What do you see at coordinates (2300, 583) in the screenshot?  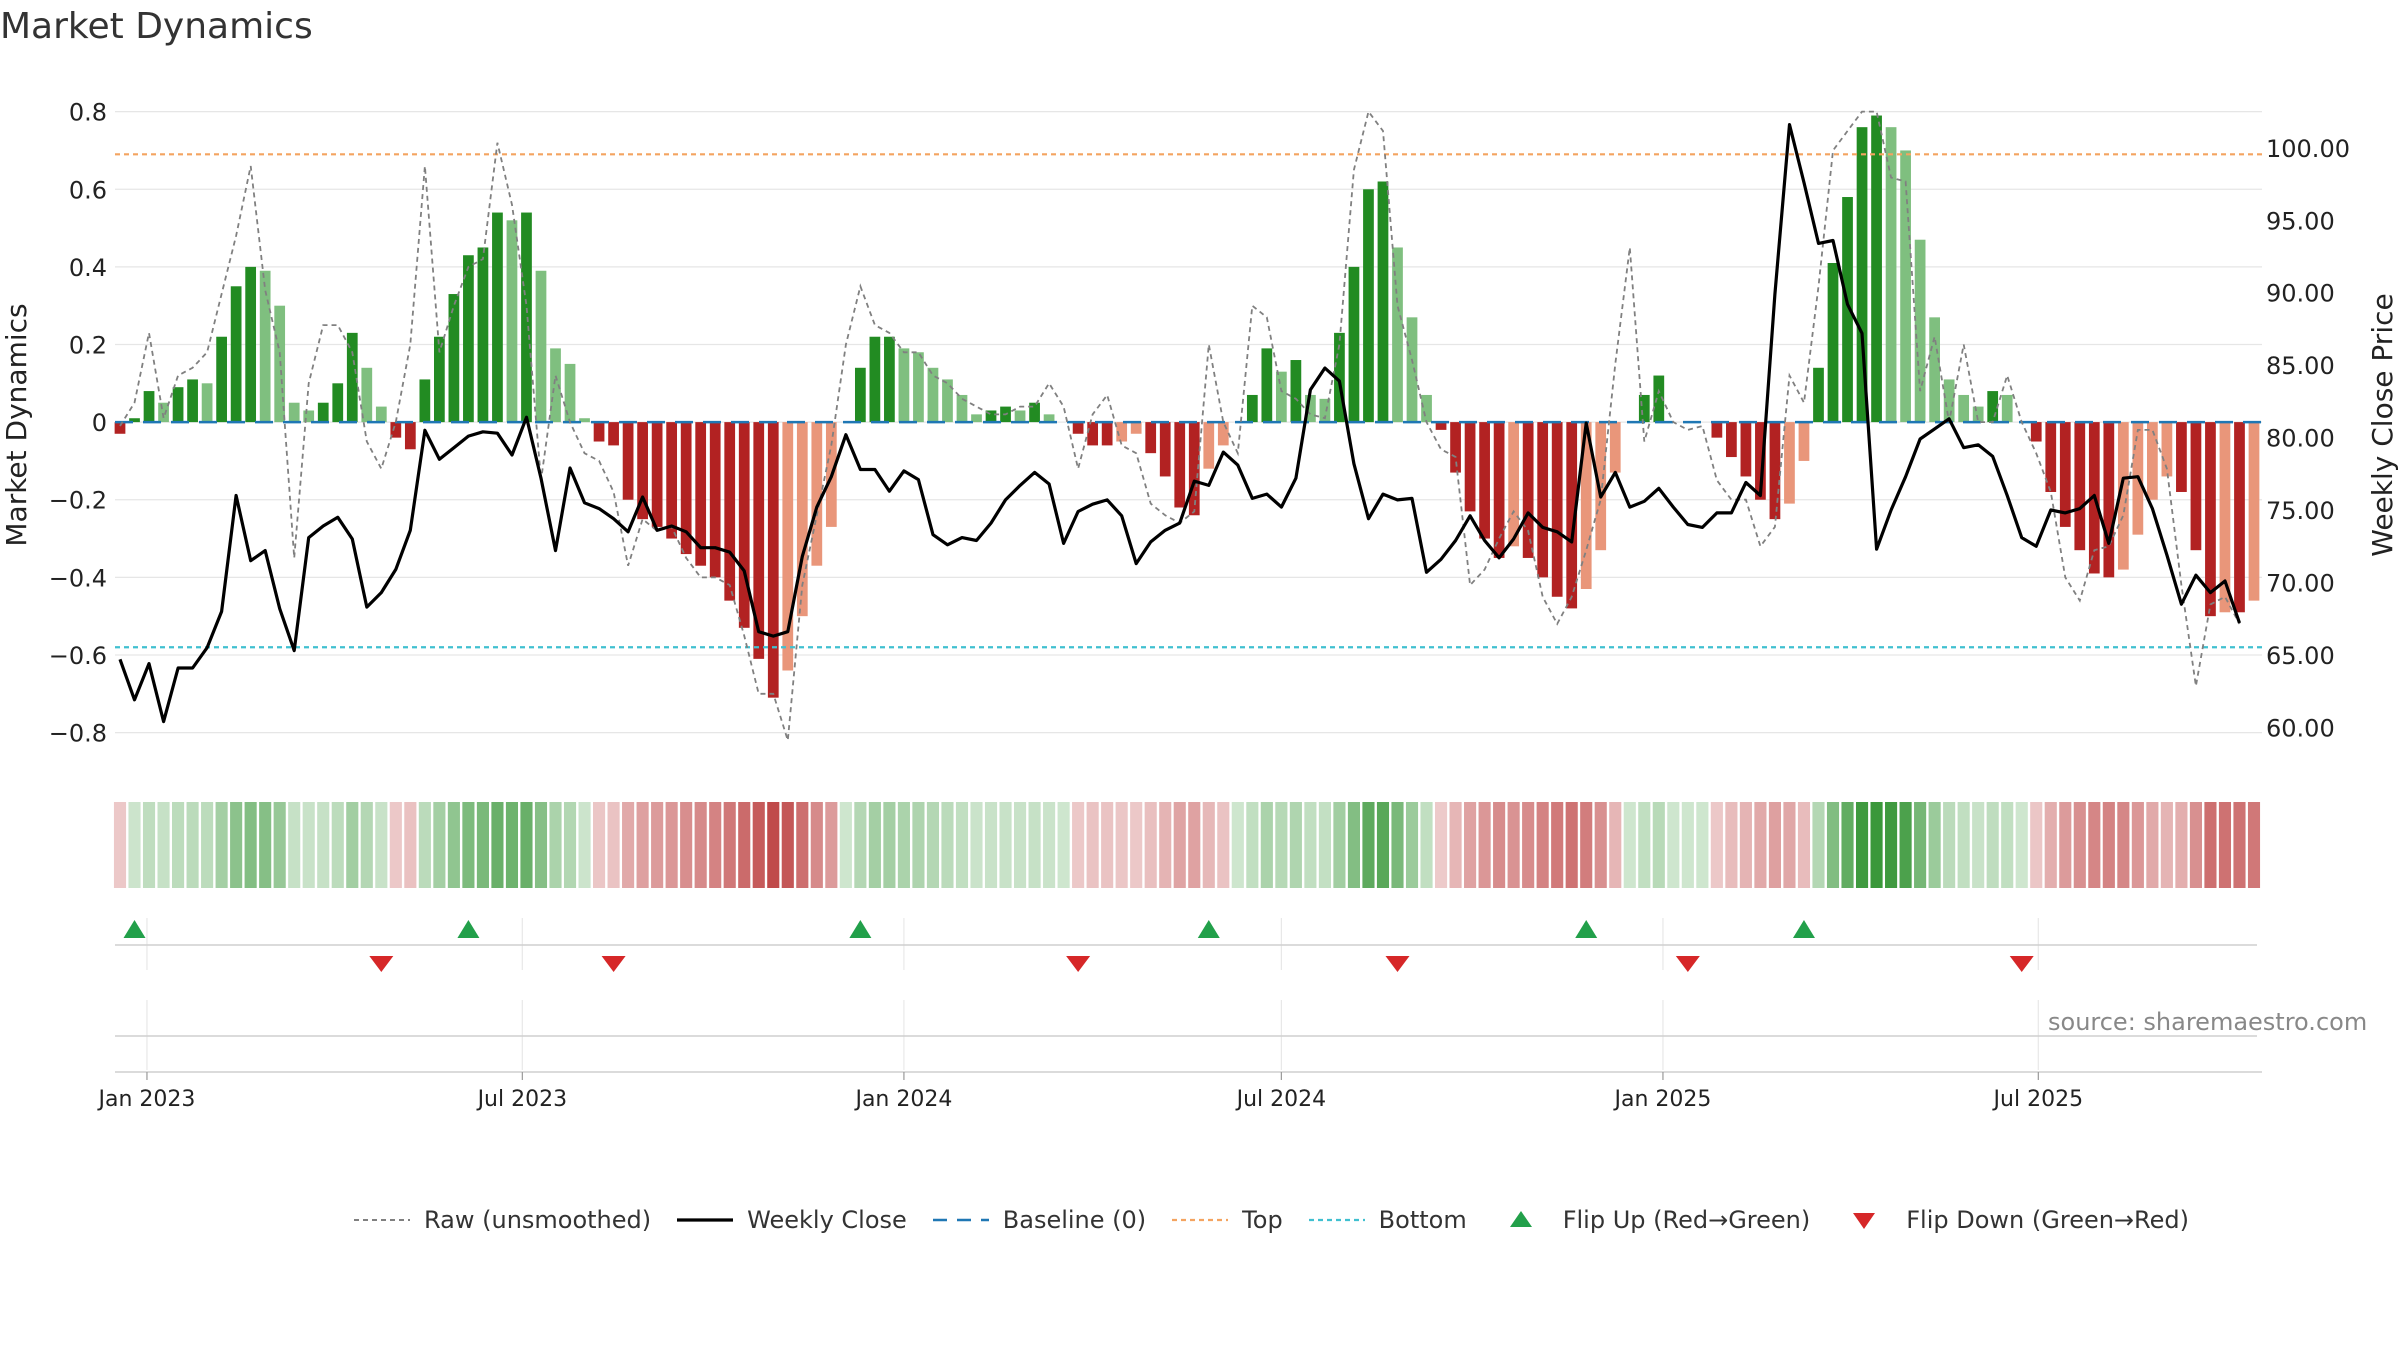 I see `y2-tick-label: 70.00` at bounding box center [2300, 583].